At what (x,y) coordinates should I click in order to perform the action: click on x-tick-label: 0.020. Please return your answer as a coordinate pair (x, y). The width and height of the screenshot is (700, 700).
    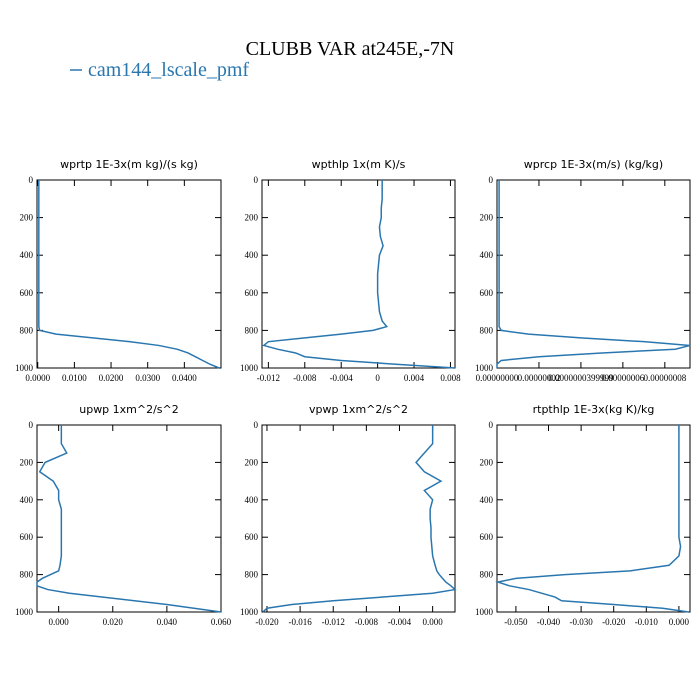
    Looking at the image, I should click on (113, 622).